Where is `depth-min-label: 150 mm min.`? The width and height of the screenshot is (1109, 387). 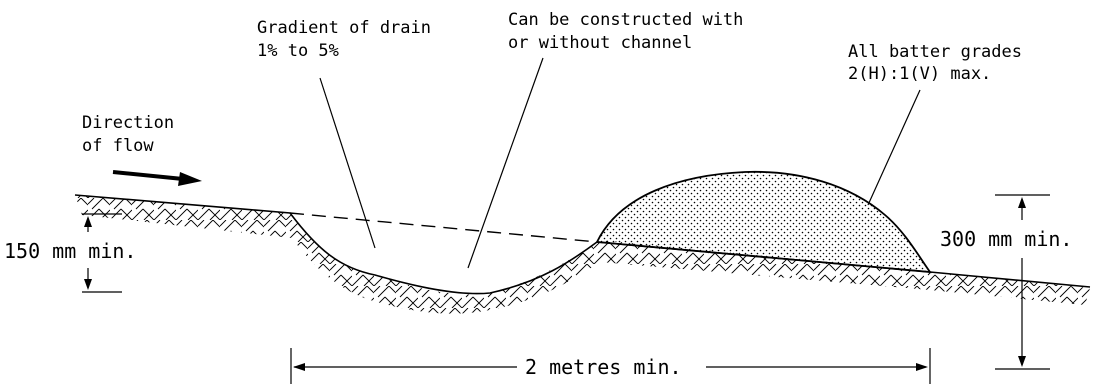
depth-min-label: 150 mm min. is located at coordinates (70, 251).